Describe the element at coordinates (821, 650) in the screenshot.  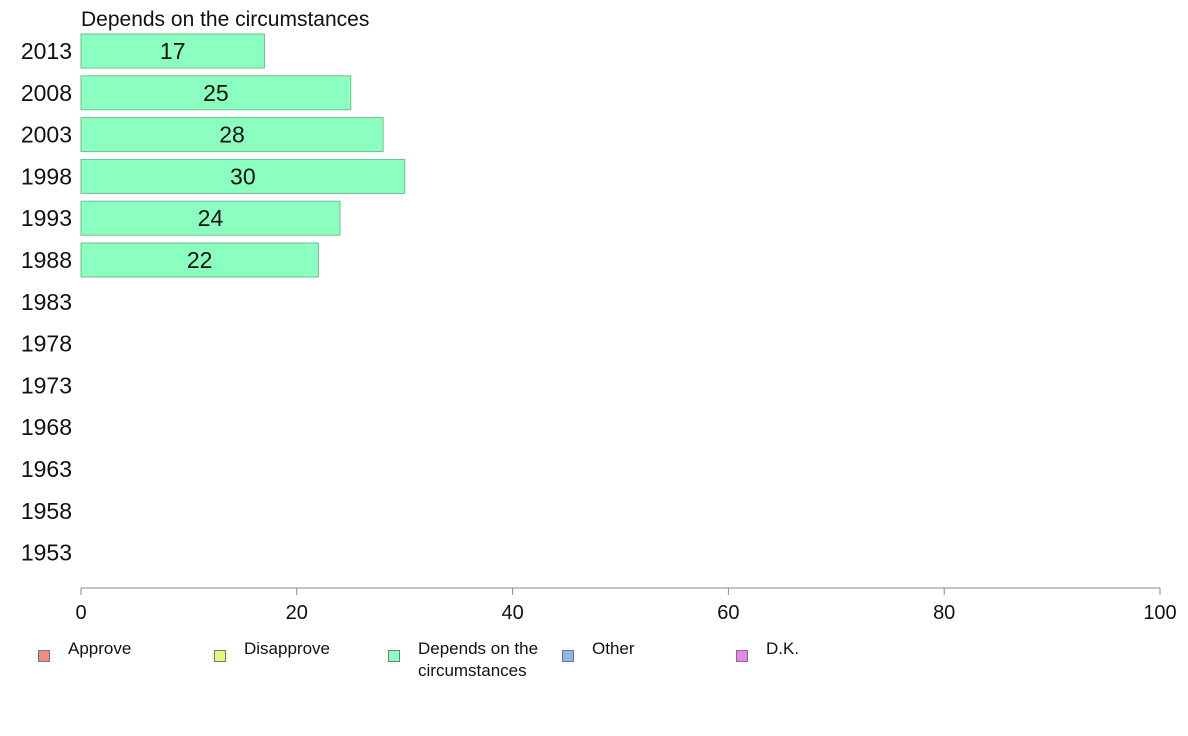
I see `legend-item-dk: D.K.` at that location.